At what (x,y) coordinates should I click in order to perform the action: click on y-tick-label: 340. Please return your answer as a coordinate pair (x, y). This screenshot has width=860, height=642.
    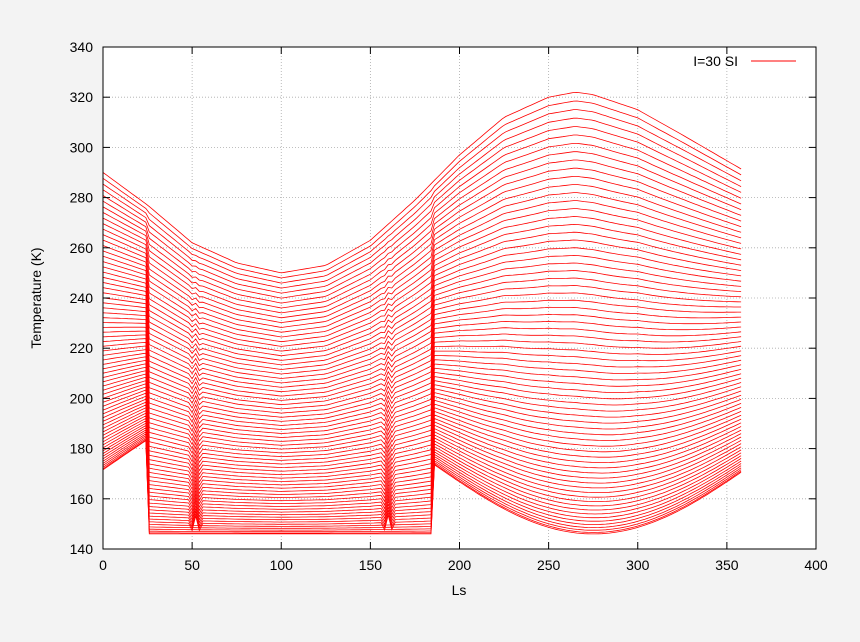
    Looking at the image, I should click on (82, 47).